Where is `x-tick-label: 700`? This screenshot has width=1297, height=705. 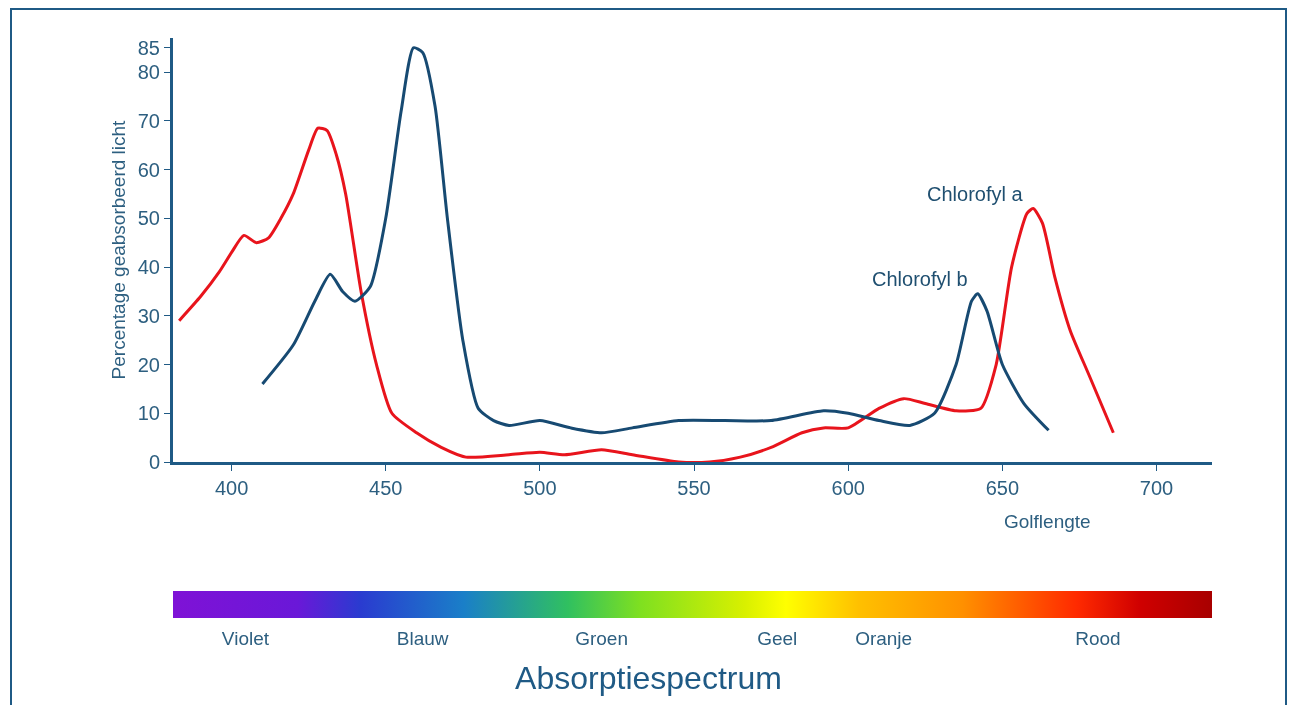 x-tick-label: 700 is located at coordinates (1156, 488).